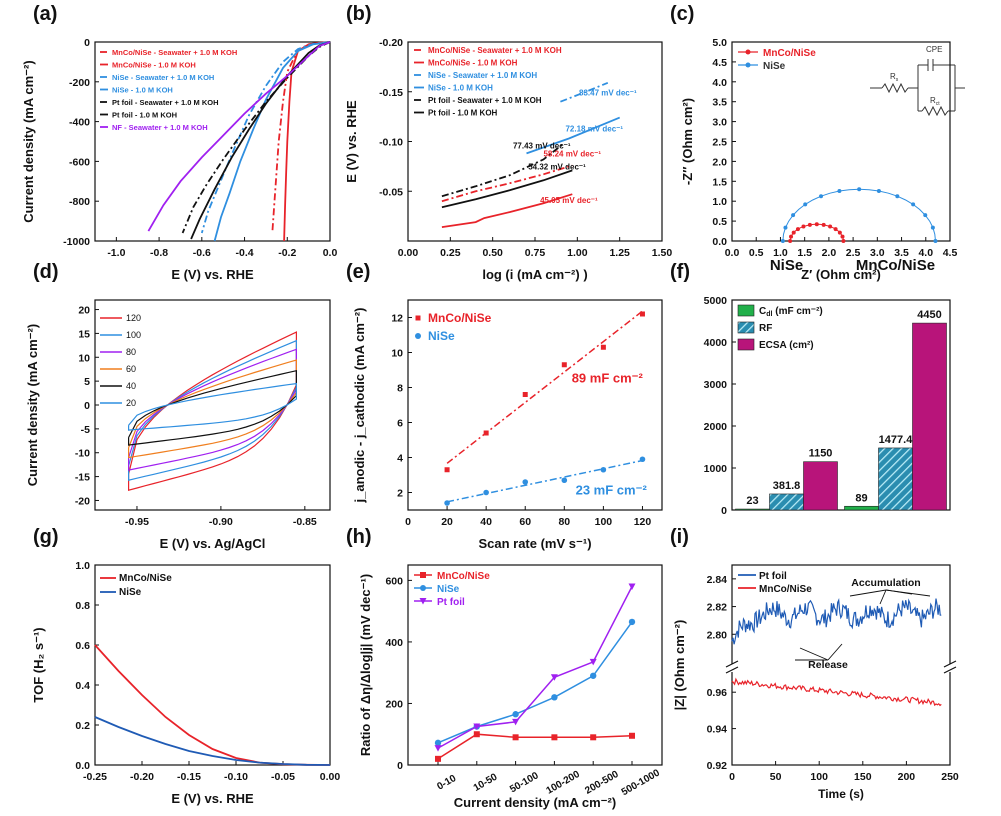 Image resolution: width=1001 pixels, height=816 pixels. Describe the element at coordinates (82, 726) in the screenshot. I see `y-tick-label: 0.2` at that location.